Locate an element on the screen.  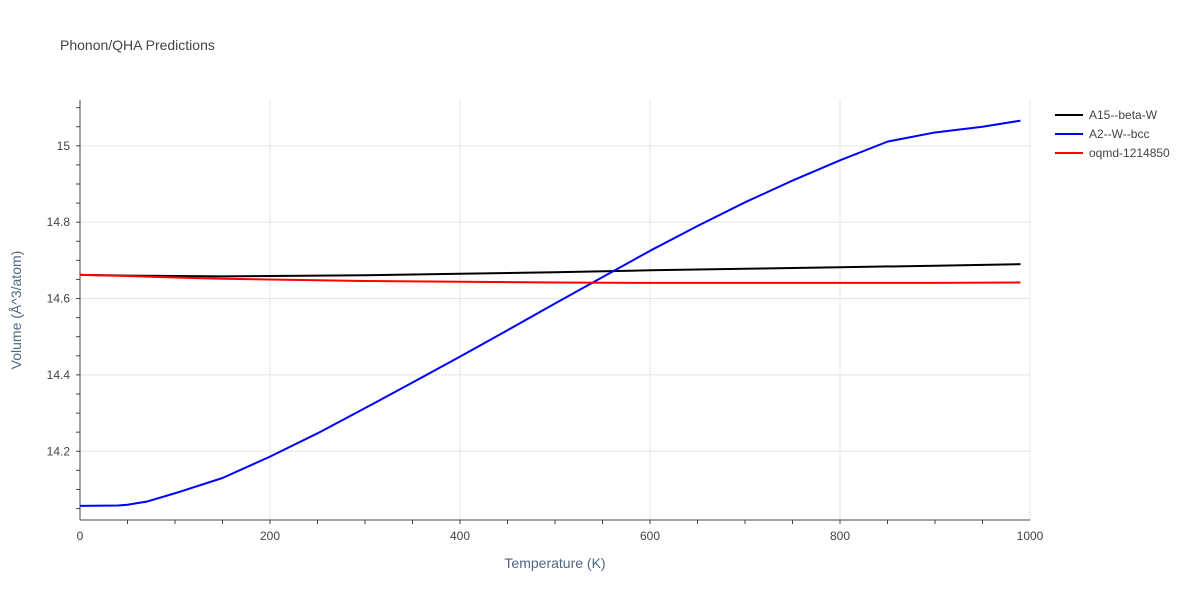
x-tick-label: 600 is located at coordinates (650, 536).